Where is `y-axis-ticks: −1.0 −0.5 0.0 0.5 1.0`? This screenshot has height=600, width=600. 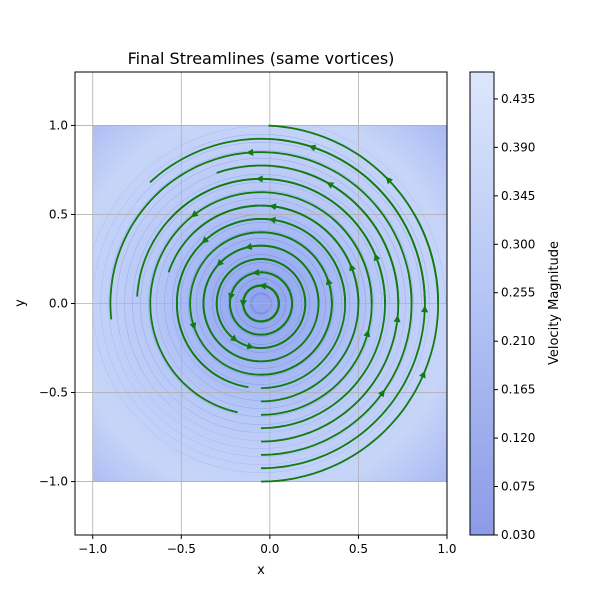 y-axis-ticks: −1.0 −0.5 0.0 0.5 1.0 is located at coordinates (57, 303).